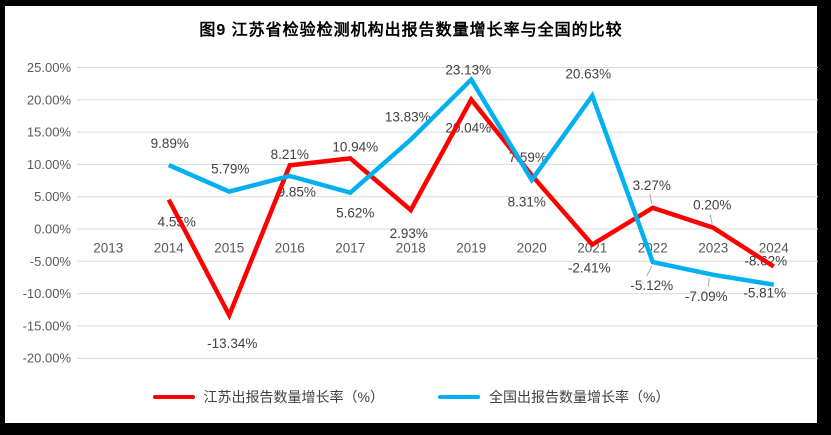  I want to click on x-axis-label: 2013, so click(108, 248).